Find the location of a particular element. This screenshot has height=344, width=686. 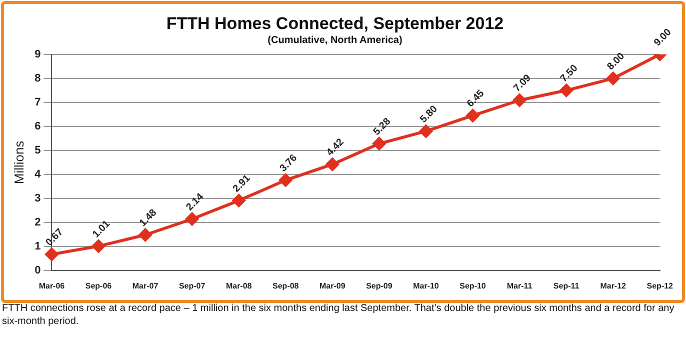

y-tick-label: 6 is located at coordinates (37, 126).